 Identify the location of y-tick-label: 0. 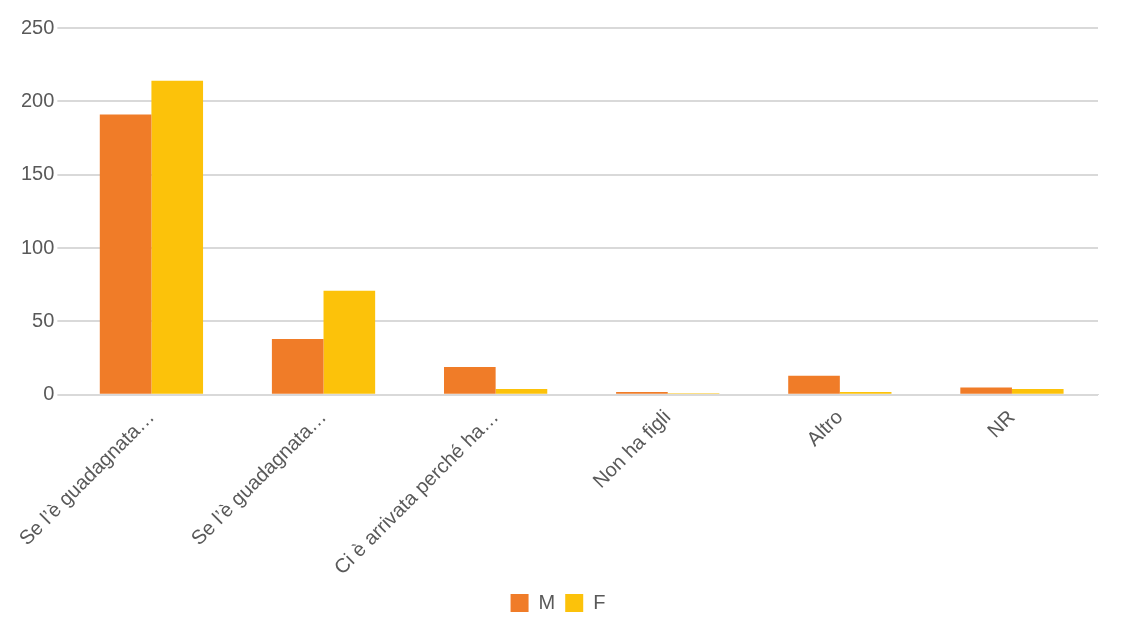
(49, 393).